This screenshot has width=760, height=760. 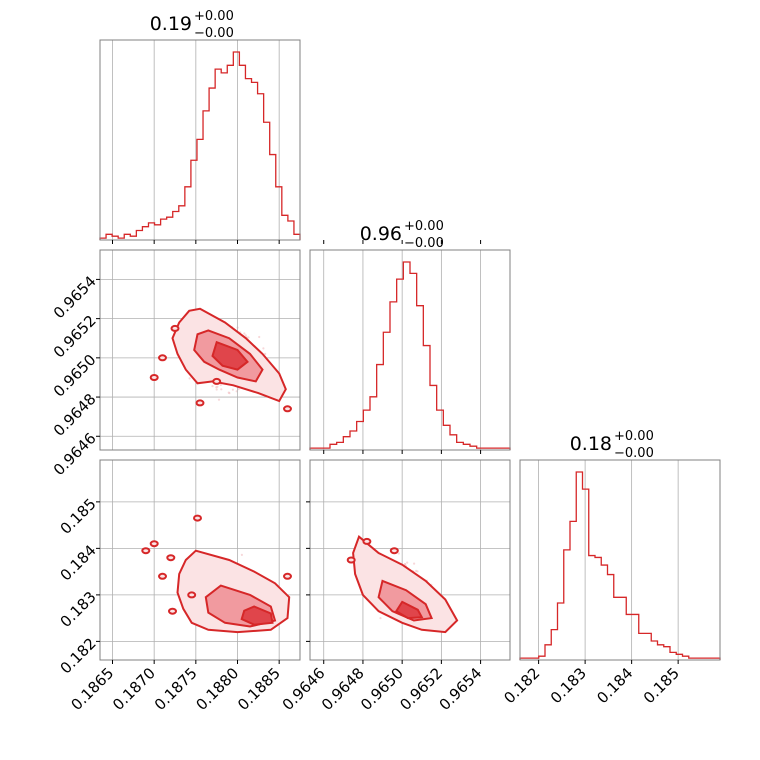 I want to click on title-value-0: 0.19, so click(x=171, y=24).